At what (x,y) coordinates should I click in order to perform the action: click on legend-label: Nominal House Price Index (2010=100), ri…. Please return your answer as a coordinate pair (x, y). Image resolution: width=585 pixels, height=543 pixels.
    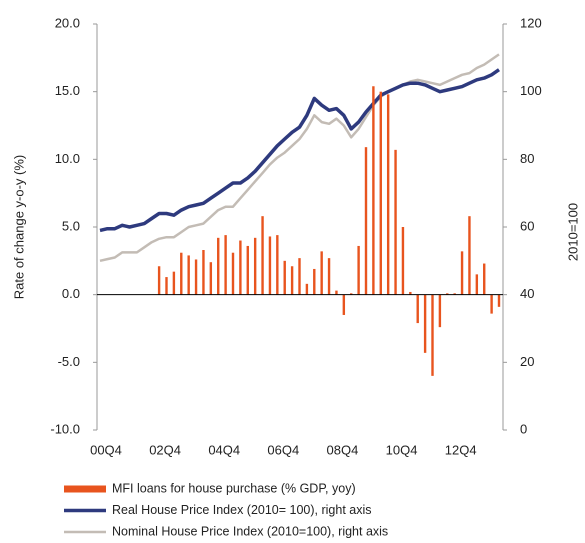
    Looking at the image, I should click on (250, 531).